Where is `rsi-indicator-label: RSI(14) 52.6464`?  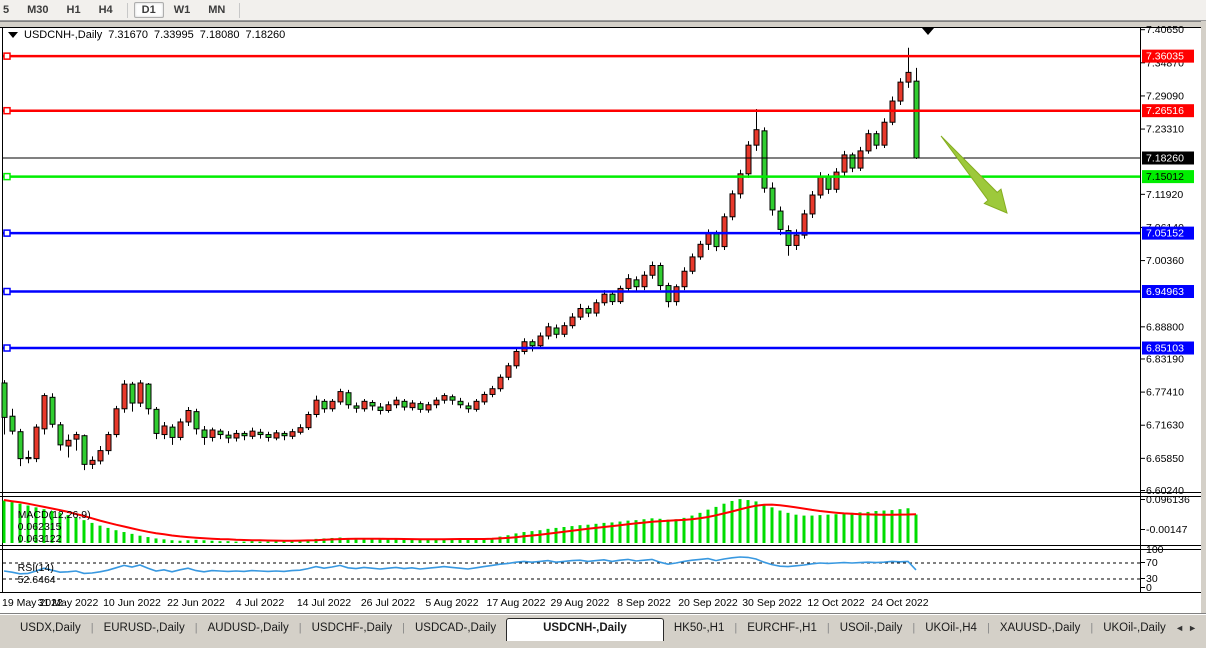 rsi-indicator-label: RSI(14) 52.6464 is located at coordinates (31, 574).